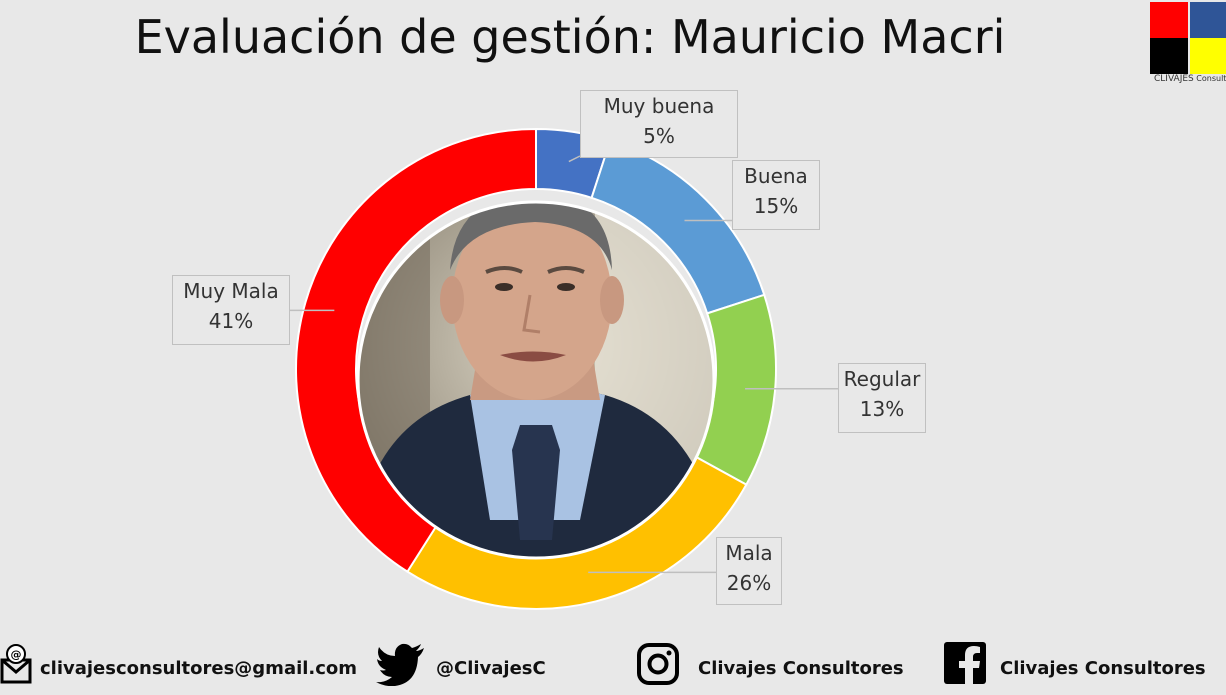 The height and width of the screenshot is (695, 1226). Describe the element at coordinates (801, 668) in the screenshot. I see `instagram-label: Clivajes Consultores` at that location.